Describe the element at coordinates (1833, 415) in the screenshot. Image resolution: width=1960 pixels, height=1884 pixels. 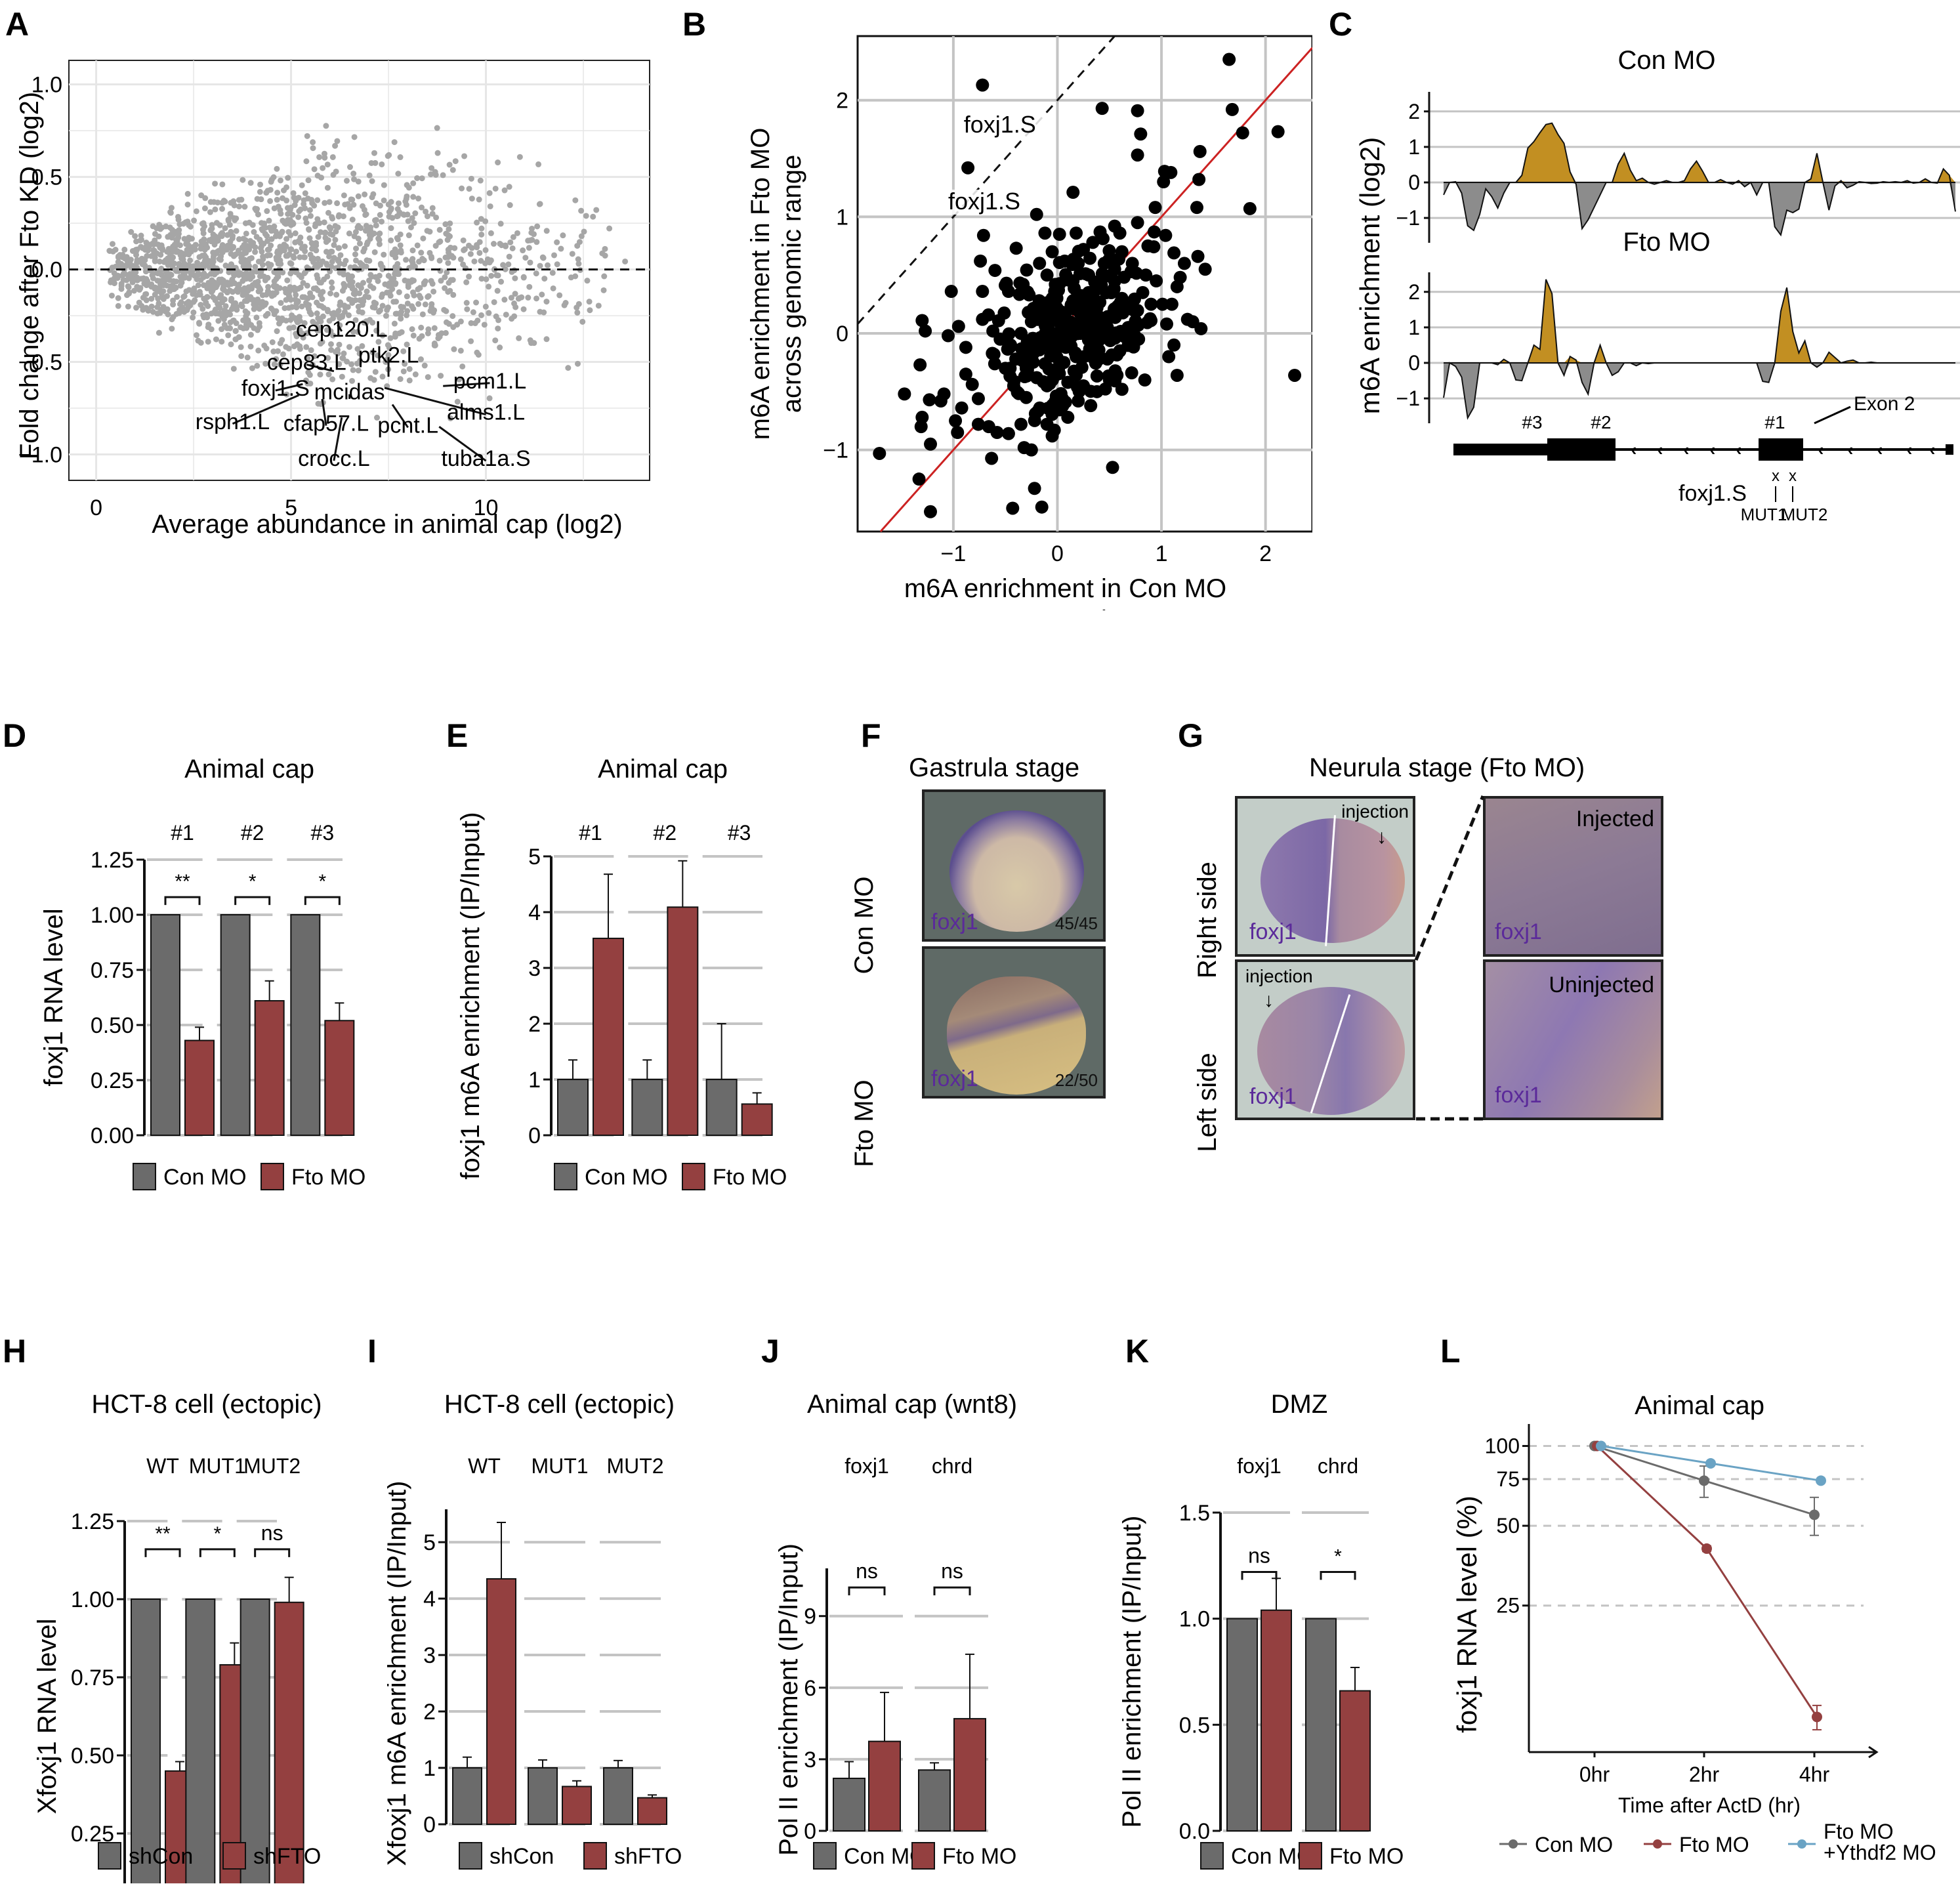
I see `exon2-pointer` at that location.